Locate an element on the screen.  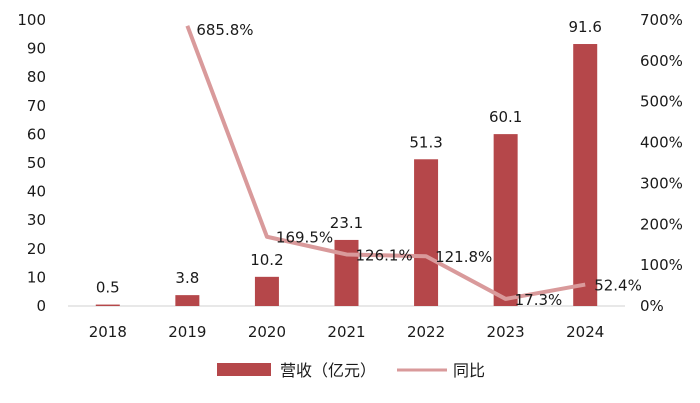
right-y-tick-label: 400% is located at coordinates (661, 143).